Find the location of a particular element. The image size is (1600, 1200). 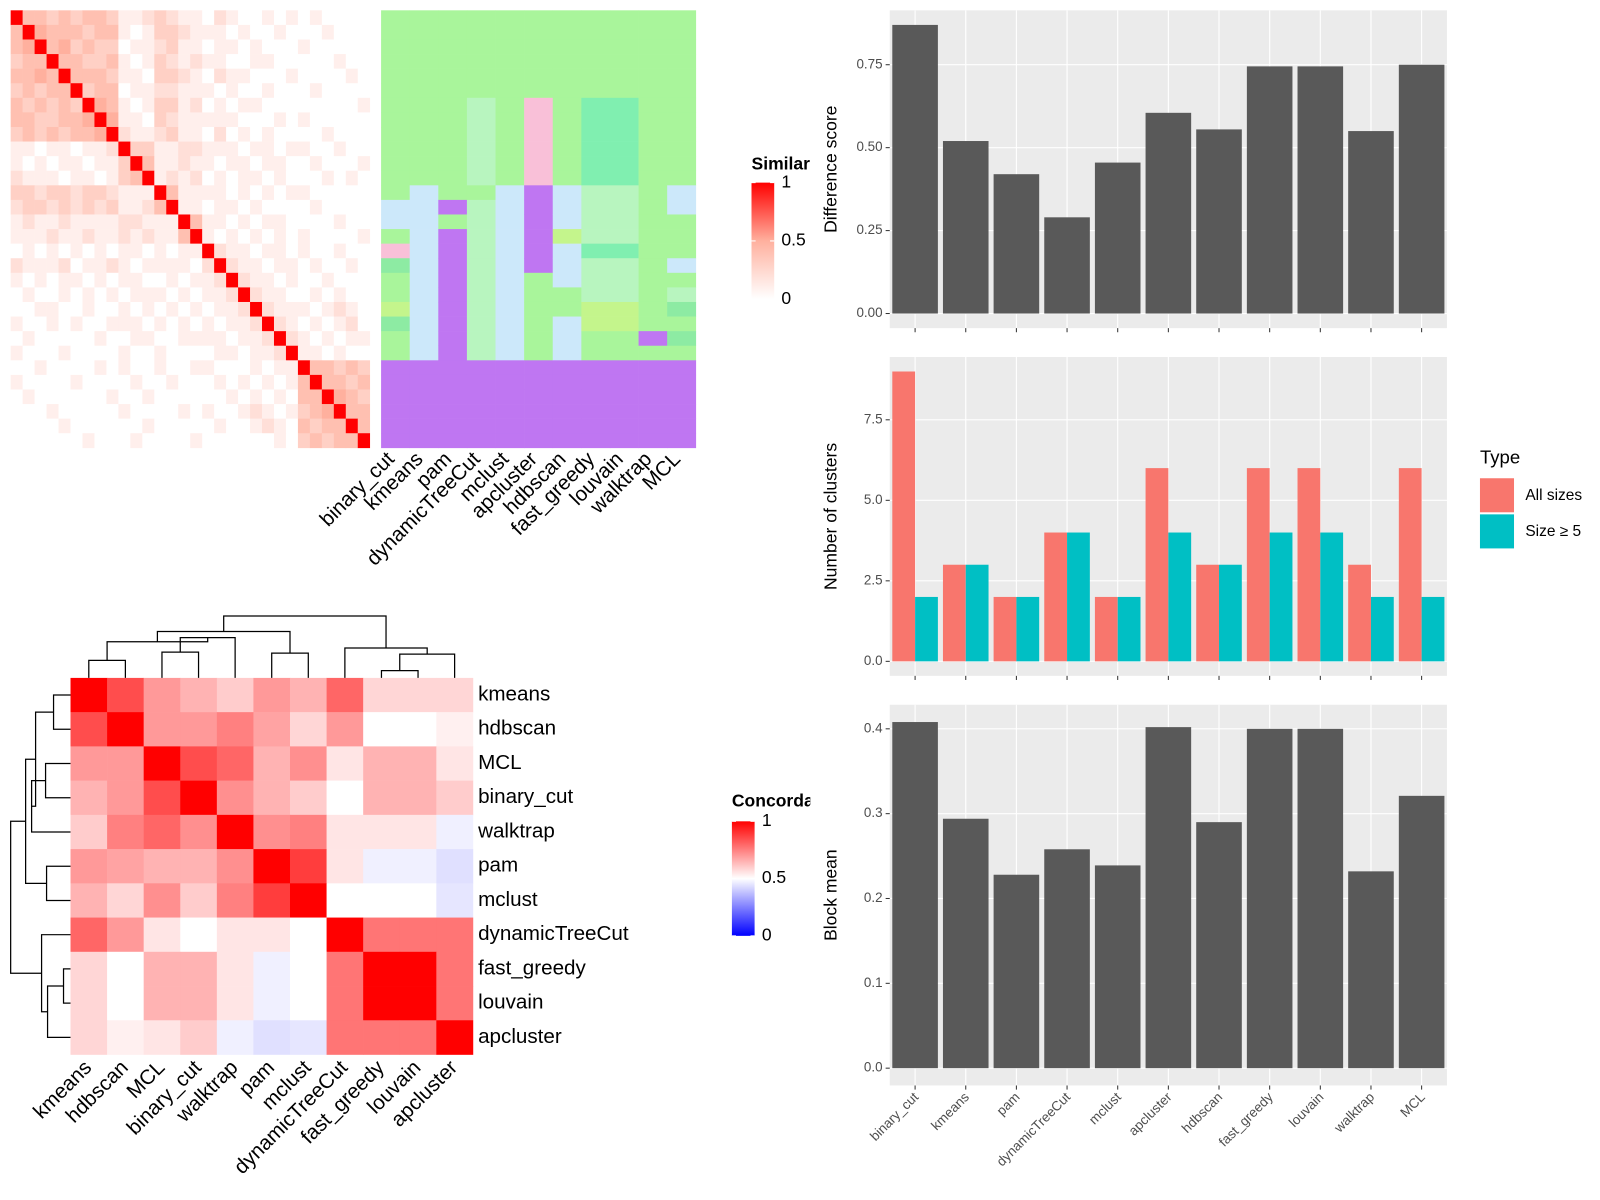

y-tick-label: 0.50 is located at coordinates (869, 146).